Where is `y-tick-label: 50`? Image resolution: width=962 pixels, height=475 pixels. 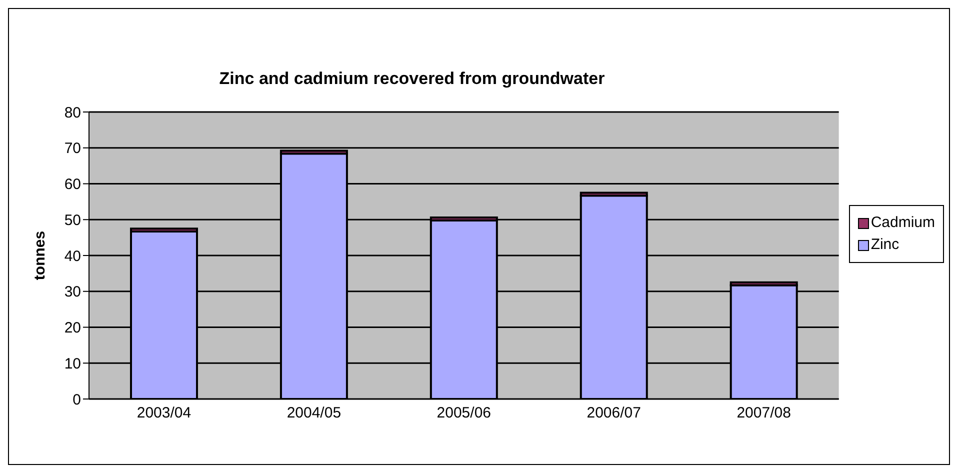 y-tick-label: 50 is located at coordinates (72, 220).